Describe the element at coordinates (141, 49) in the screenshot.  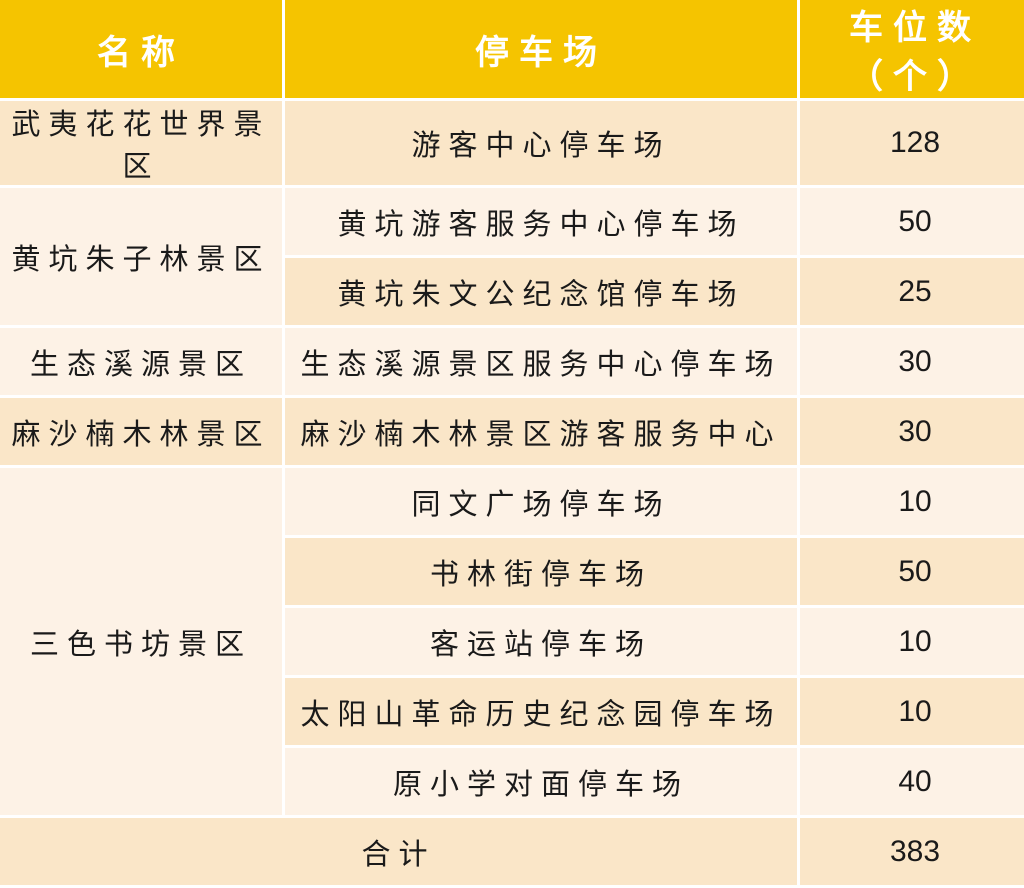
I see `header-name: 名称` at that location.